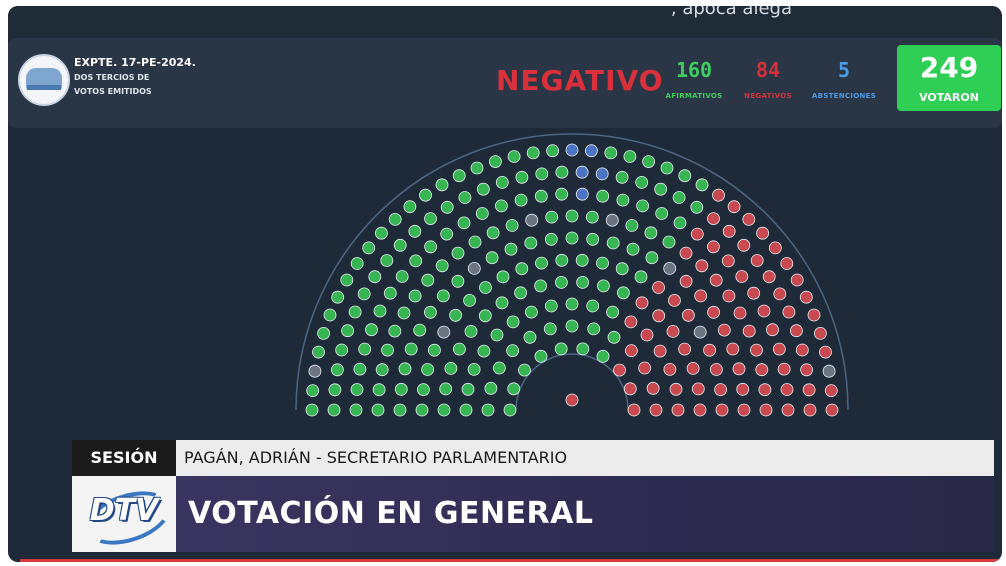 This screenshot has height=566, width=1006. Describe the element at coordinates (731, 12) in the screenshot. I see `top-strip-text: , apoca alega` at that location.